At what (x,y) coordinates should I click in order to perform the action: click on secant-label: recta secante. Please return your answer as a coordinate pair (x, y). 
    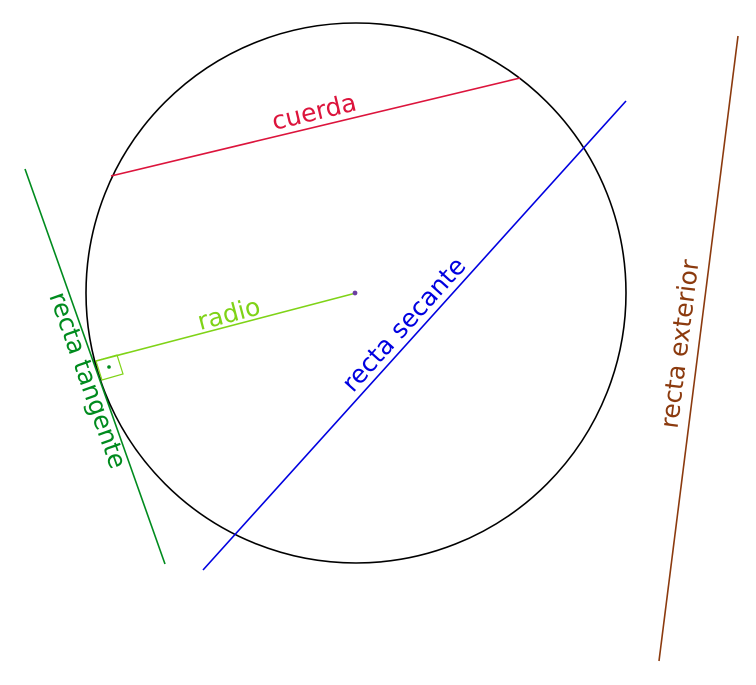
    Looking at the image, I should click on (404, 324).